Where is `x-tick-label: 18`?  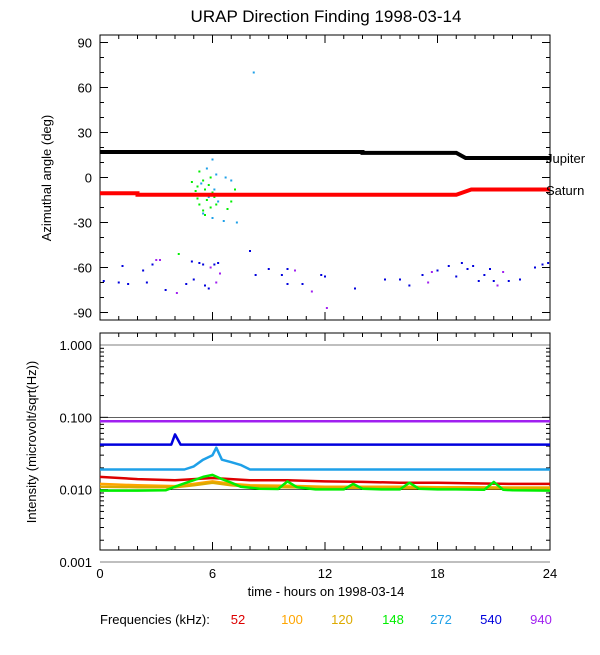 x-tick-label: 18 is located at coordinates (437, 573).